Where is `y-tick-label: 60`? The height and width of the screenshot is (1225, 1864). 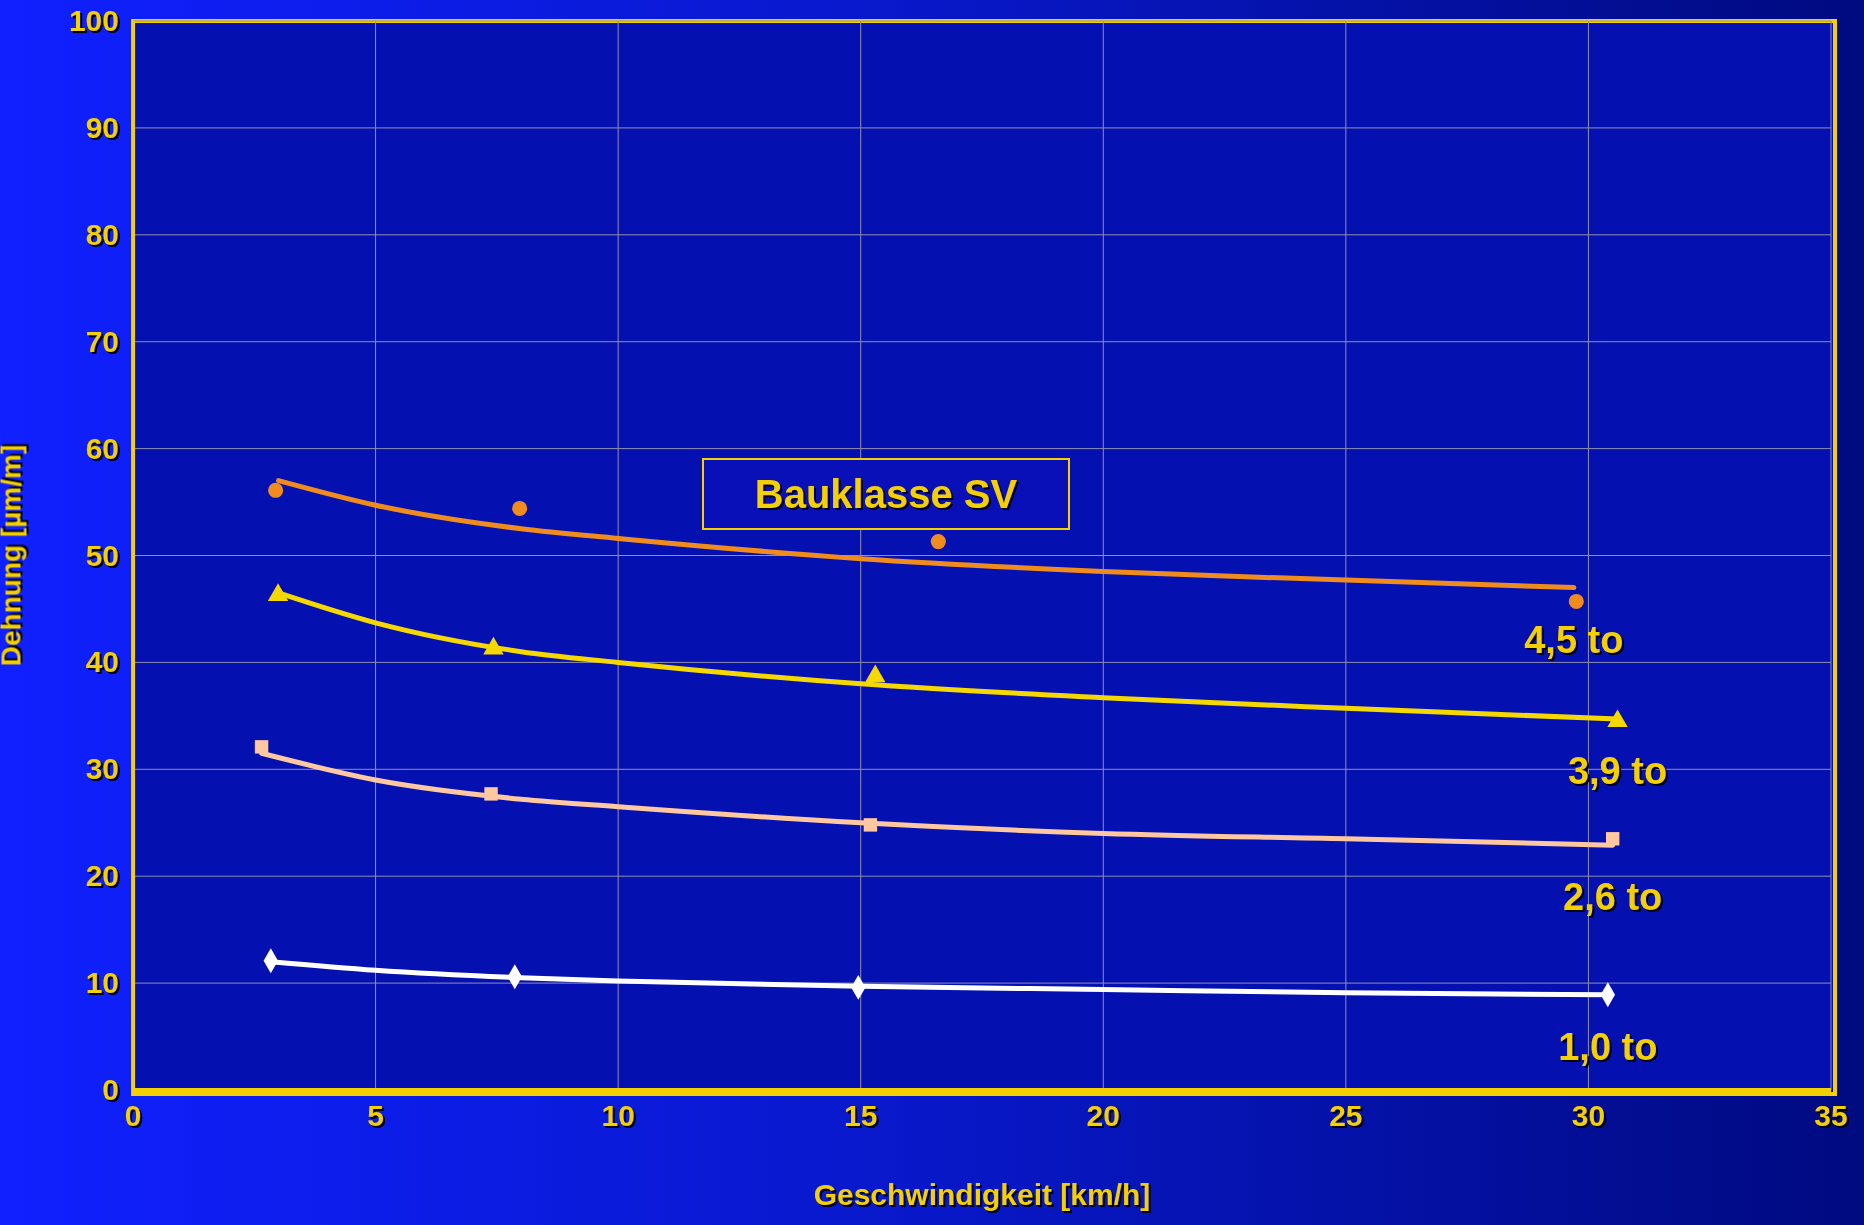 y-tick-label: 60 is located at coordinates (102, 448).